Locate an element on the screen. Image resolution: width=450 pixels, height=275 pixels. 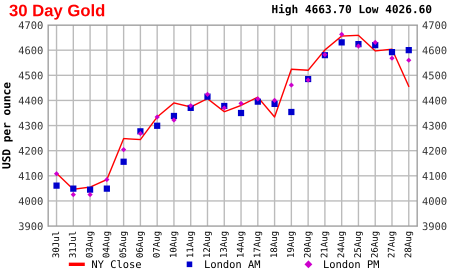
y2-tick-label: 4000 is located at coordinates (434, 201).